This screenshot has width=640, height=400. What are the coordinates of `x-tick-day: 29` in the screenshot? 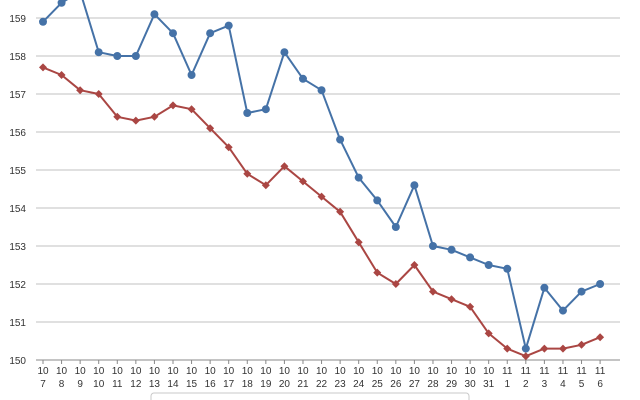 It's located at (452, 384).